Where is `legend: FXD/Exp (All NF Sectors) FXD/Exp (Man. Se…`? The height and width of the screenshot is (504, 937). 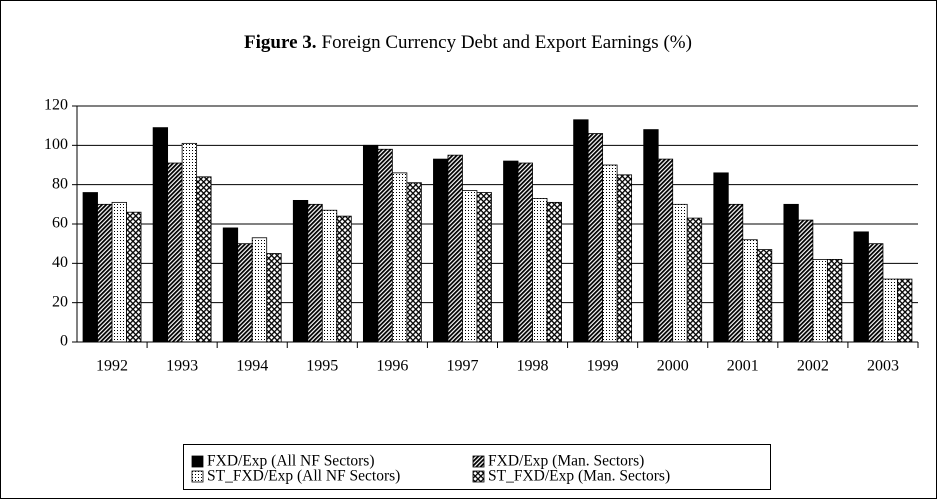
legend: FXD/Exp (All NF Sectors) FXD/Exp (Man. Se… is located at coordinates (430, 469).